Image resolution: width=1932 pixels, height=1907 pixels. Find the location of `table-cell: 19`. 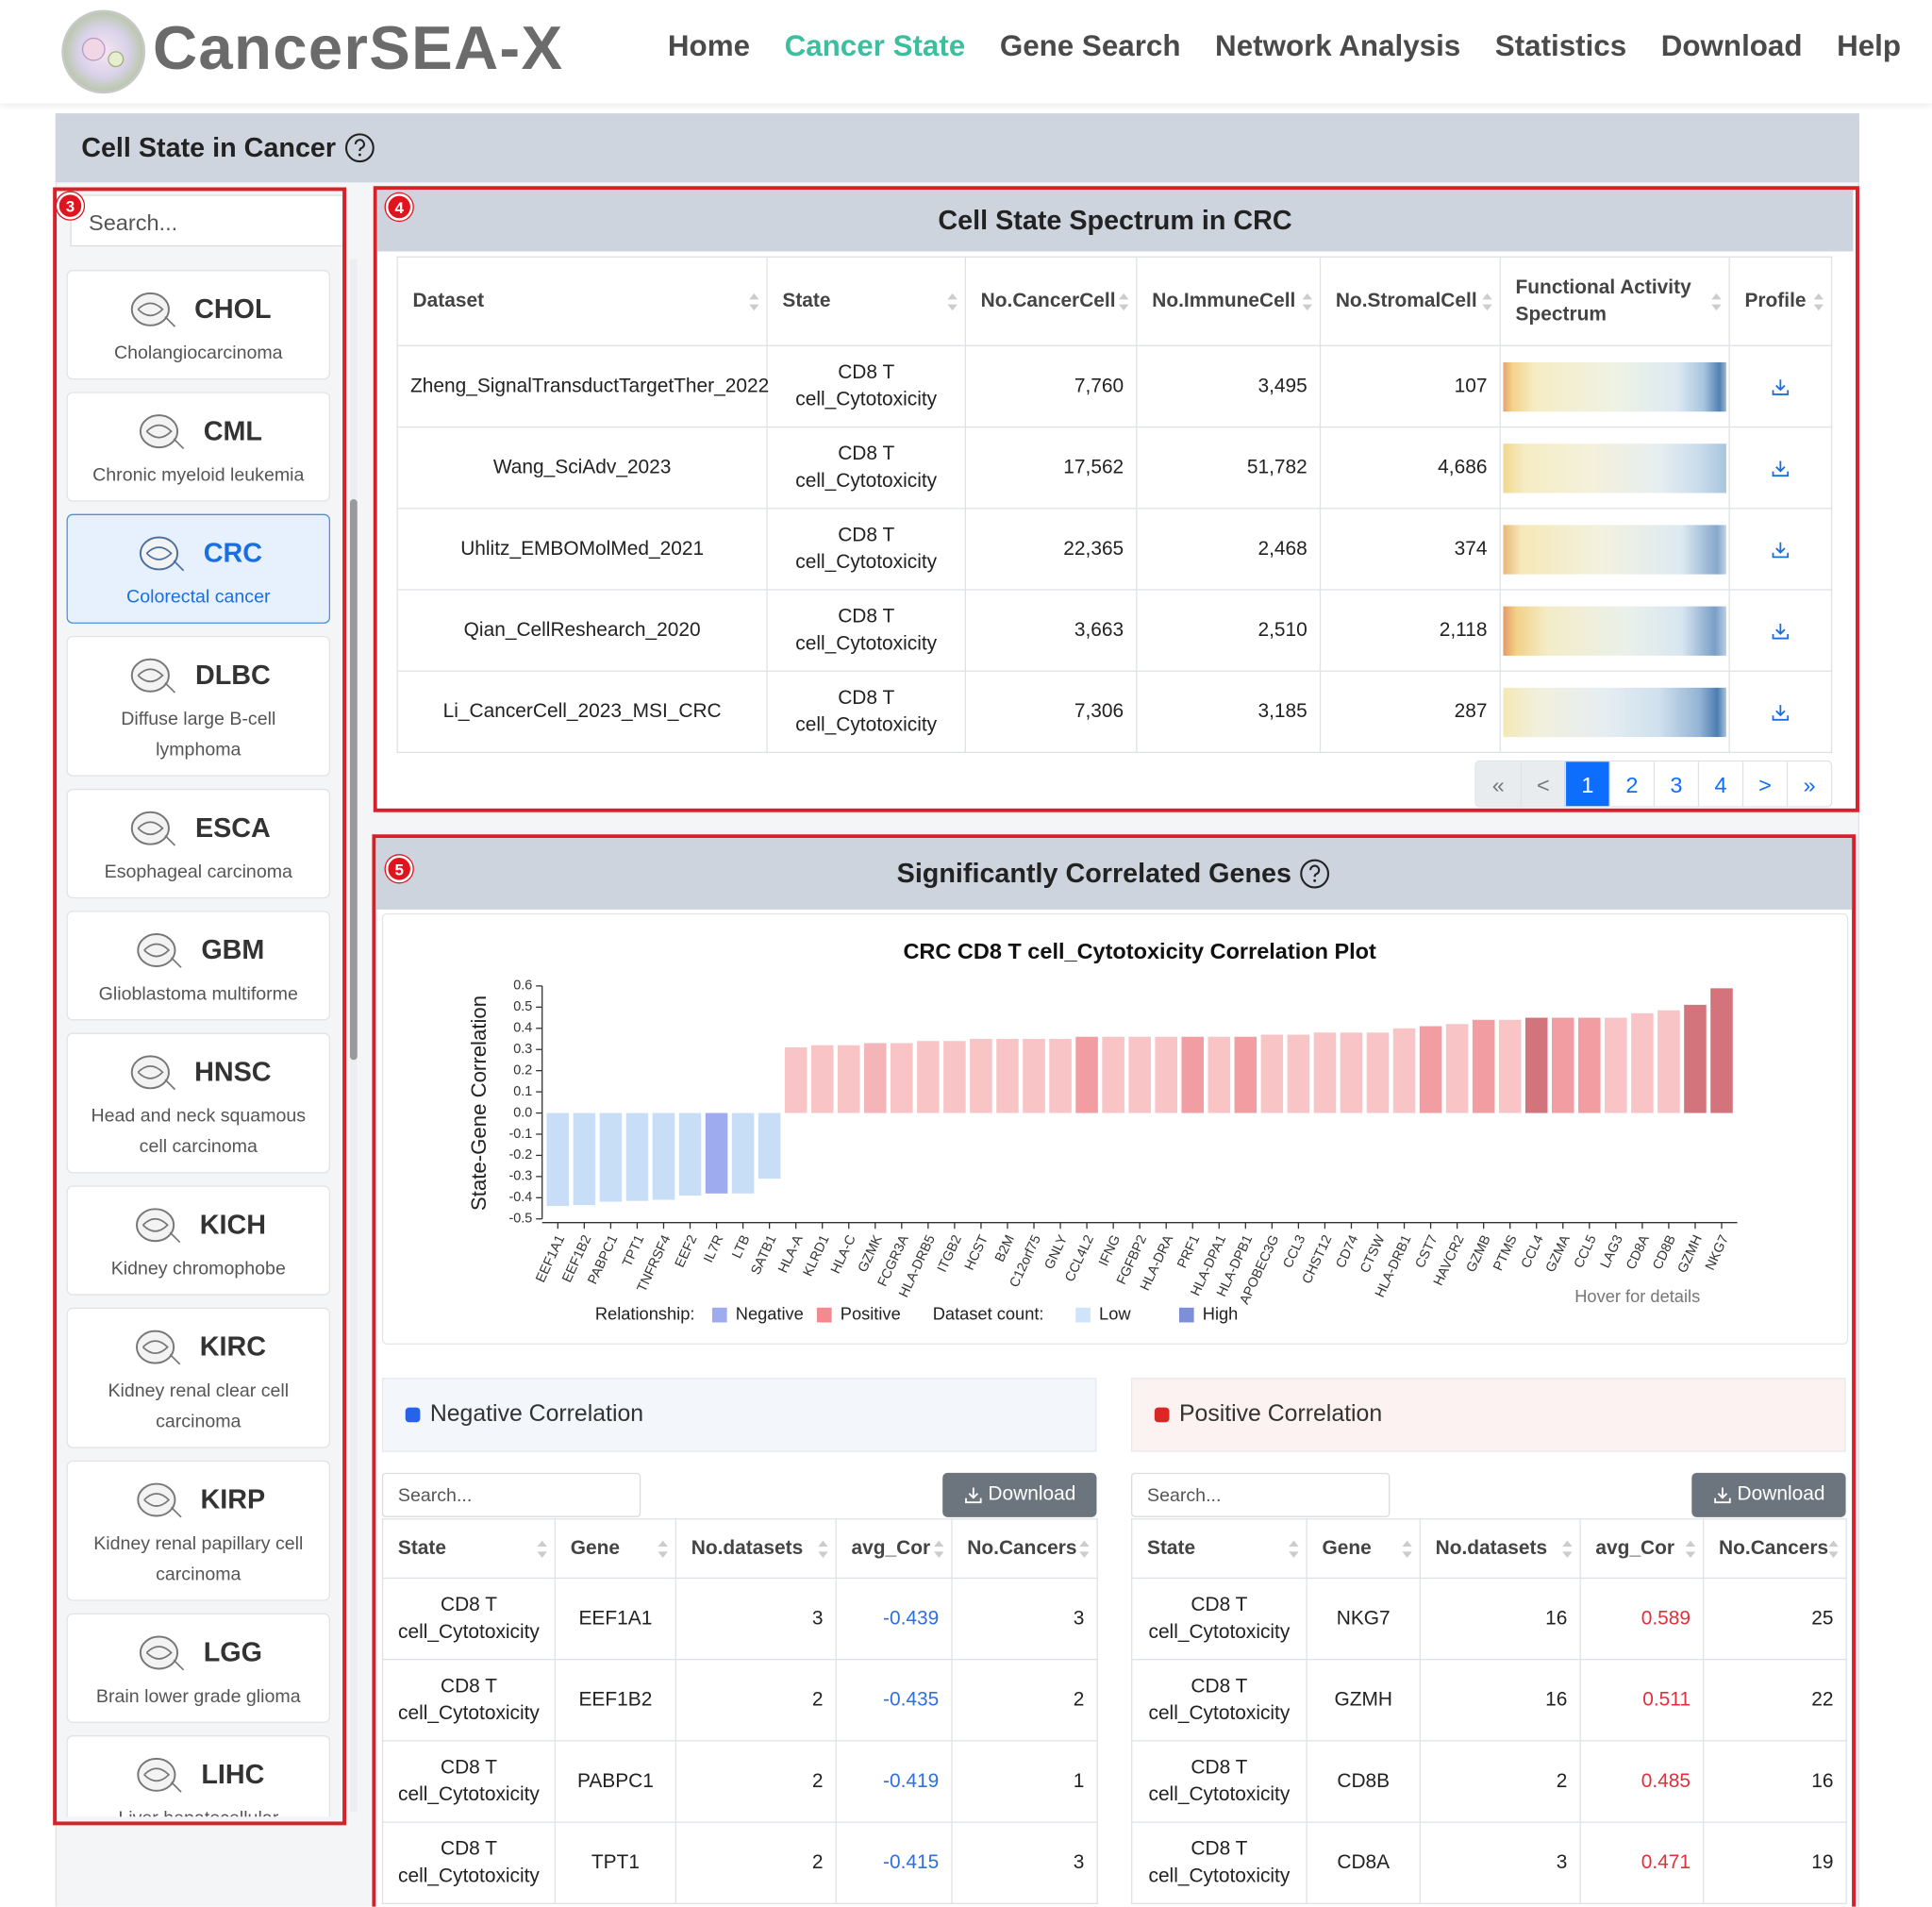

table-cell: 19 is located at coordinates (1775, 1862).